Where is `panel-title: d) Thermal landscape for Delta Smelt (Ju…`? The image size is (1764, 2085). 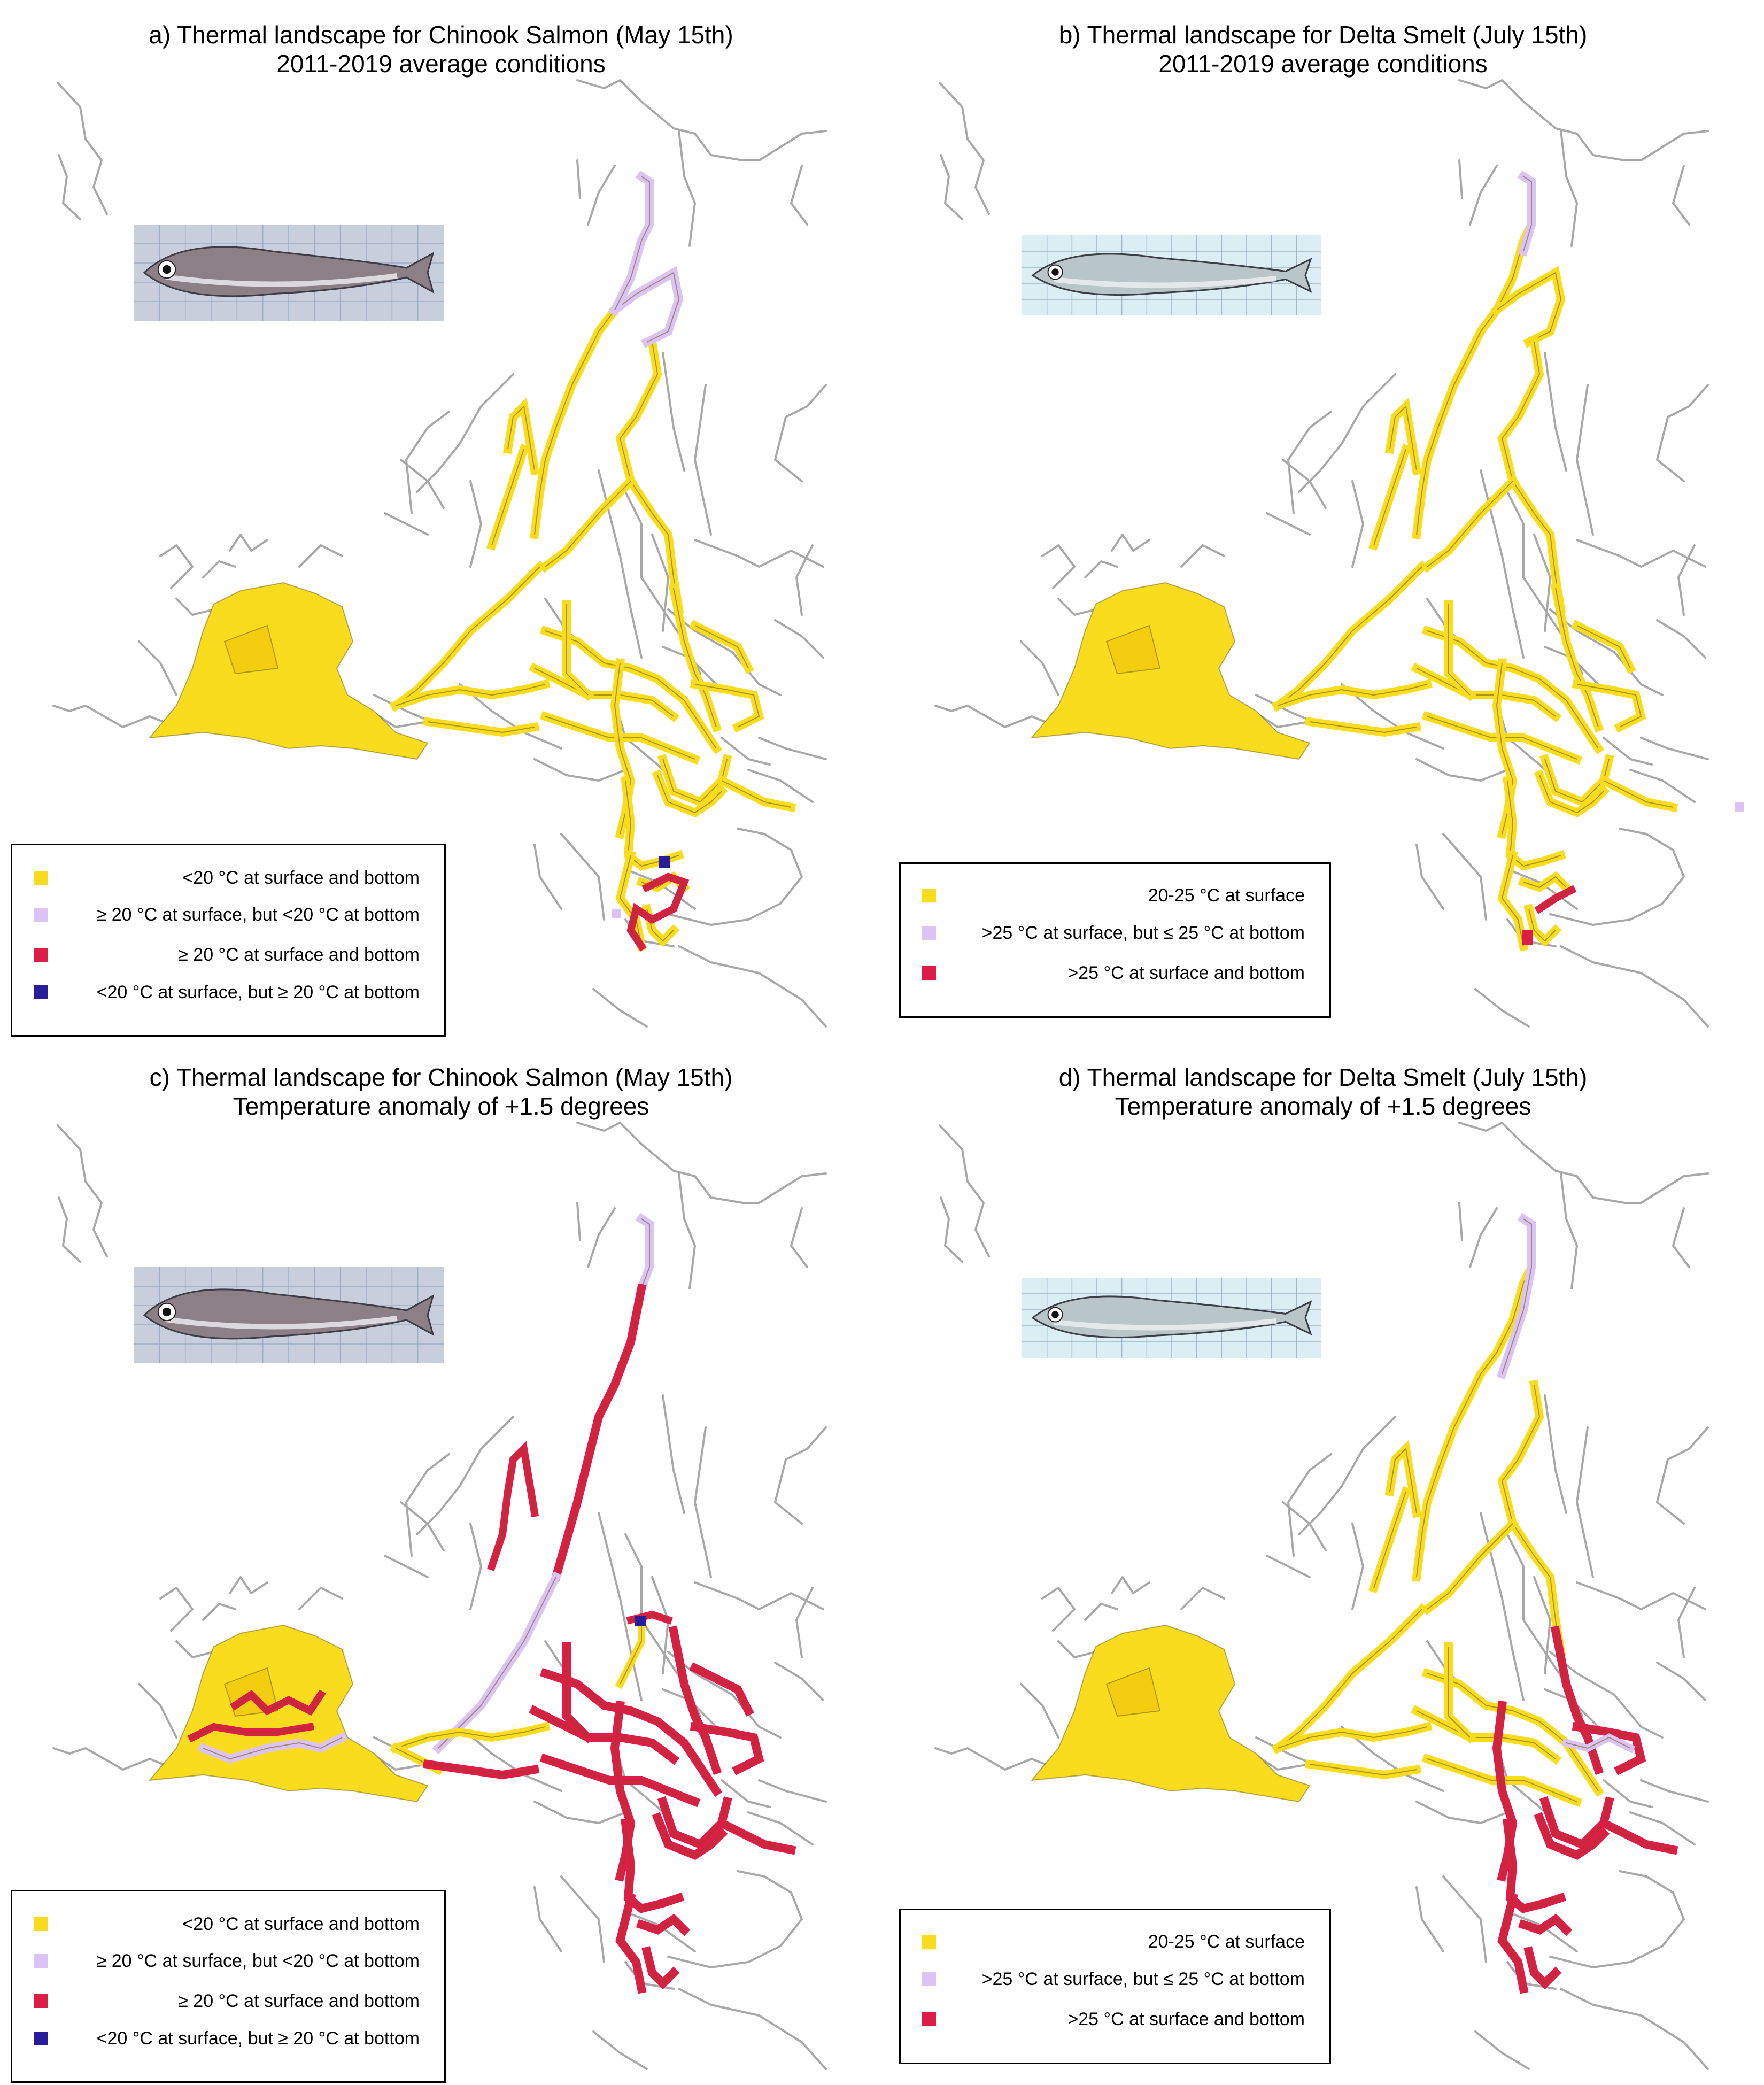 panel-title: d) Thermal landscape for Delta Smelt (Ju… is located at coordinates (1323, 1092).